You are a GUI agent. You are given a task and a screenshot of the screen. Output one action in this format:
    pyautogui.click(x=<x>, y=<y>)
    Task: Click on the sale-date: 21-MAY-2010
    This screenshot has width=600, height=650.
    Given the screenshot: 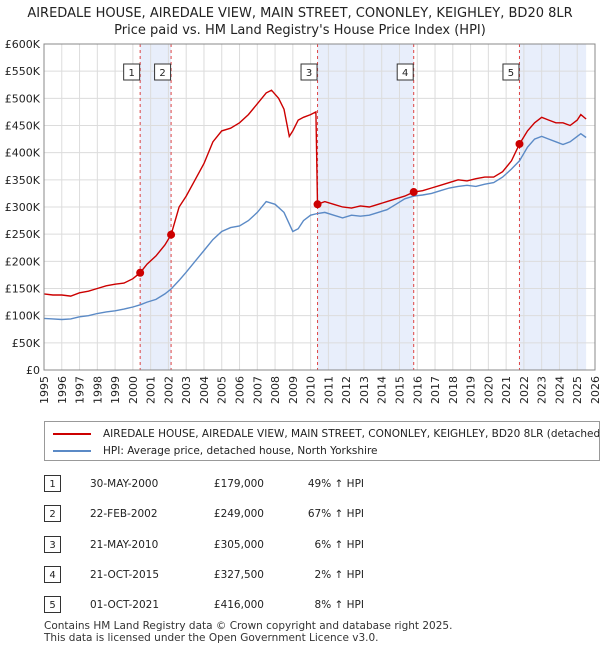 What is the action you would take?
    pyautogui.click(x=124, y=545)
    